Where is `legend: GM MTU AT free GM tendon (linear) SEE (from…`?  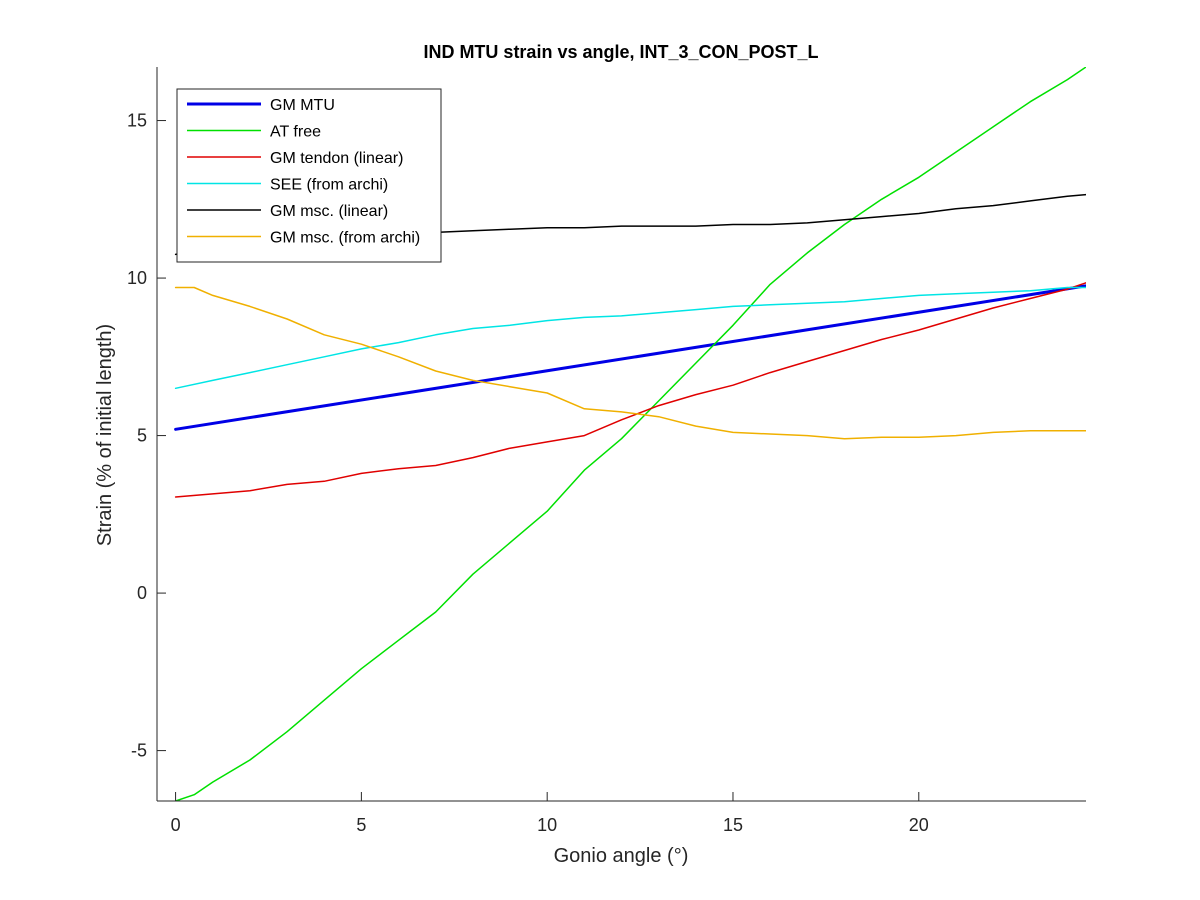
legend: GM MTU AT free GM tendon (linear) SEE (from… is located at coordinates (309, 175).